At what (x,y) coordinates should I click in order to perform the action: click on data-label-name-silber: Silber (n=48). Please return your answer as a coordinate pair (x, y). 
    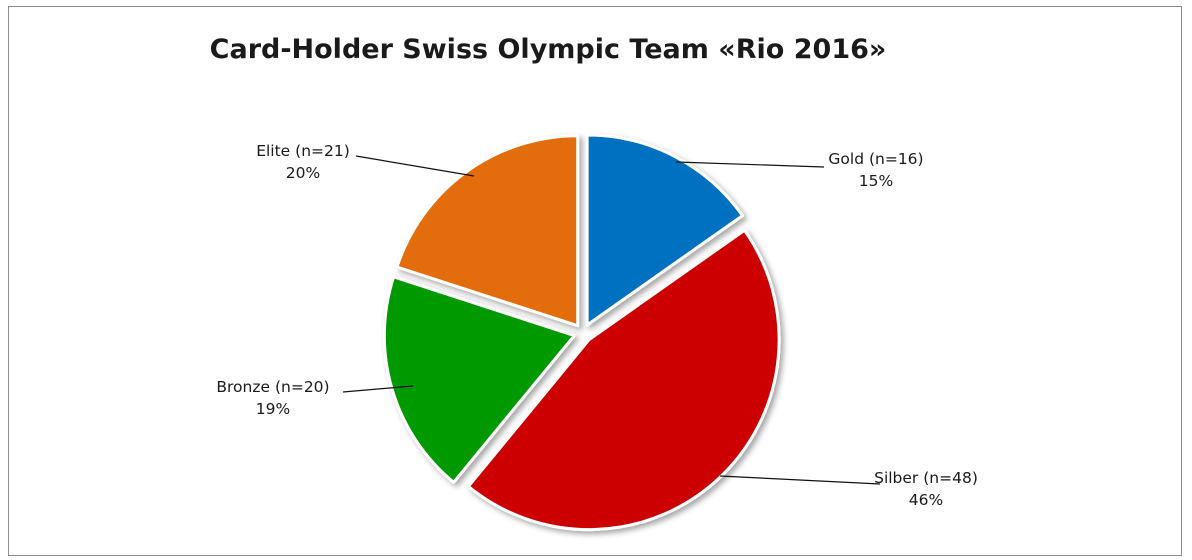
    Looking at the image, I should click on (926, 478).